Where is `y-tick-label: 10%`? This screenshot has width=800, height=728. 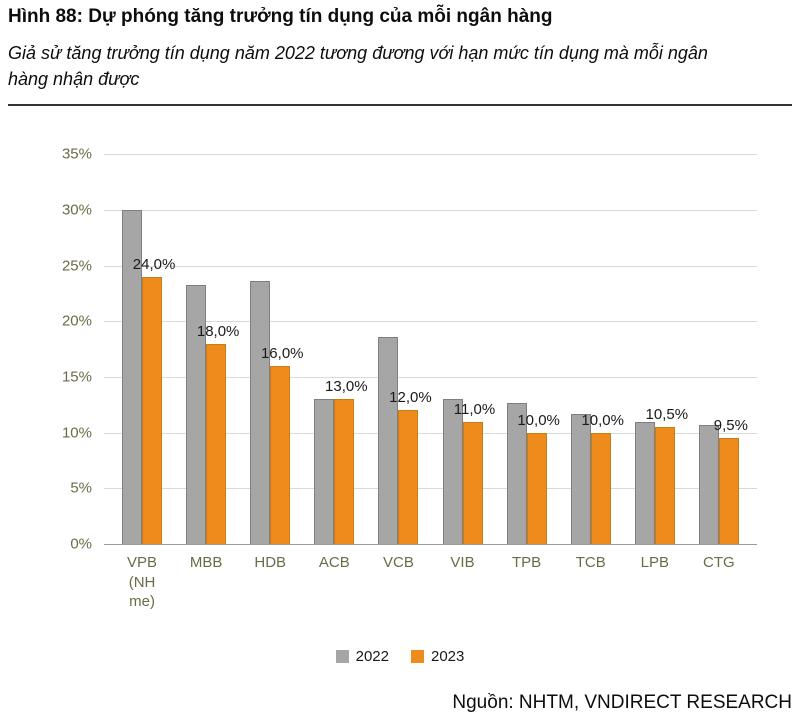 y-tick-label: 10% is located at coordinates (76, 433).